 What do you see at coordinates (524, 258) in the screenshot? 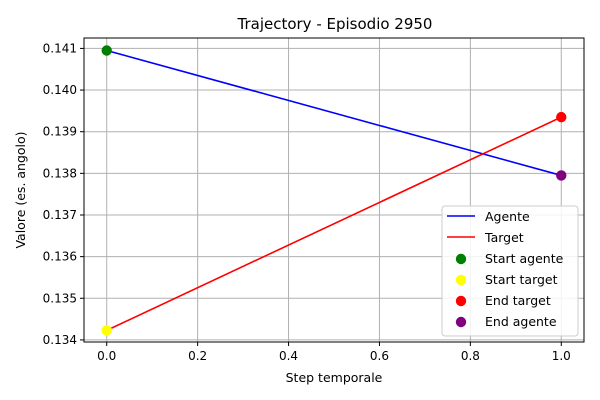
I see `legend-label-start-agente: Start agente` at bounding box center [524, 258].